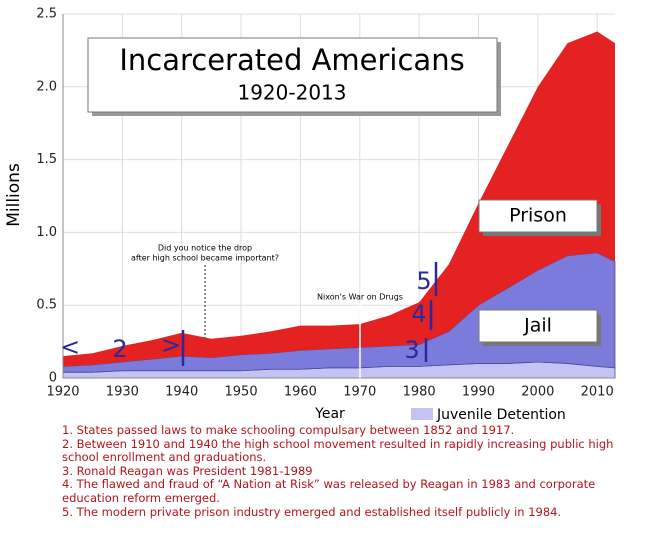  Describe the element at coordinates (53, 378) in the screenshot. I see `y-tick-label: 0` at that location.